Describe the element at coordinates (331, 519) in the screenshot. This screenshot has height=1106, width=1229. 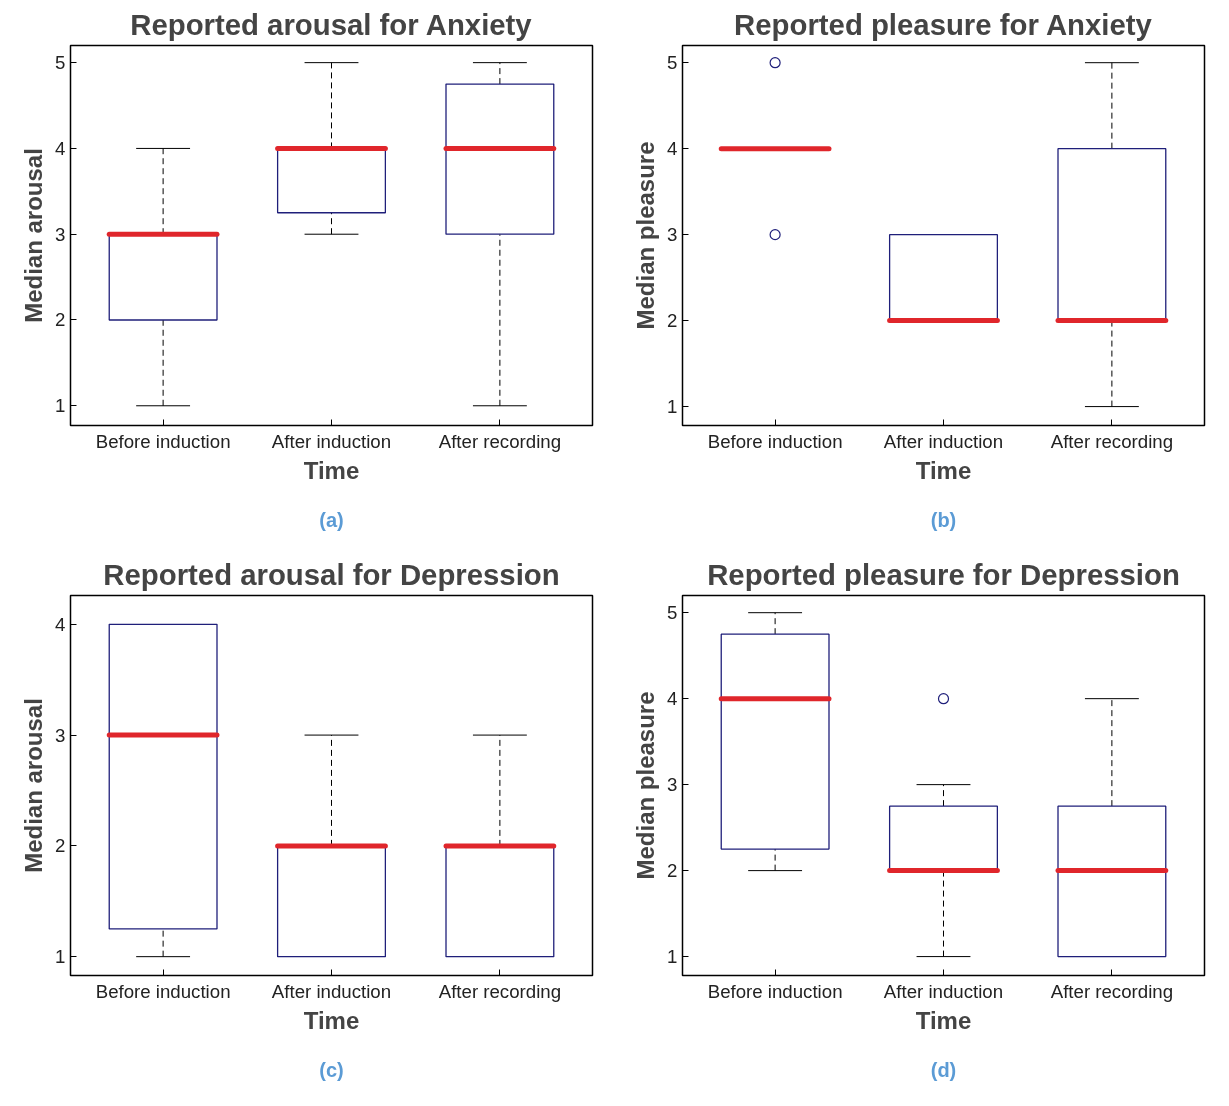
I see `text: (a)` at that location.